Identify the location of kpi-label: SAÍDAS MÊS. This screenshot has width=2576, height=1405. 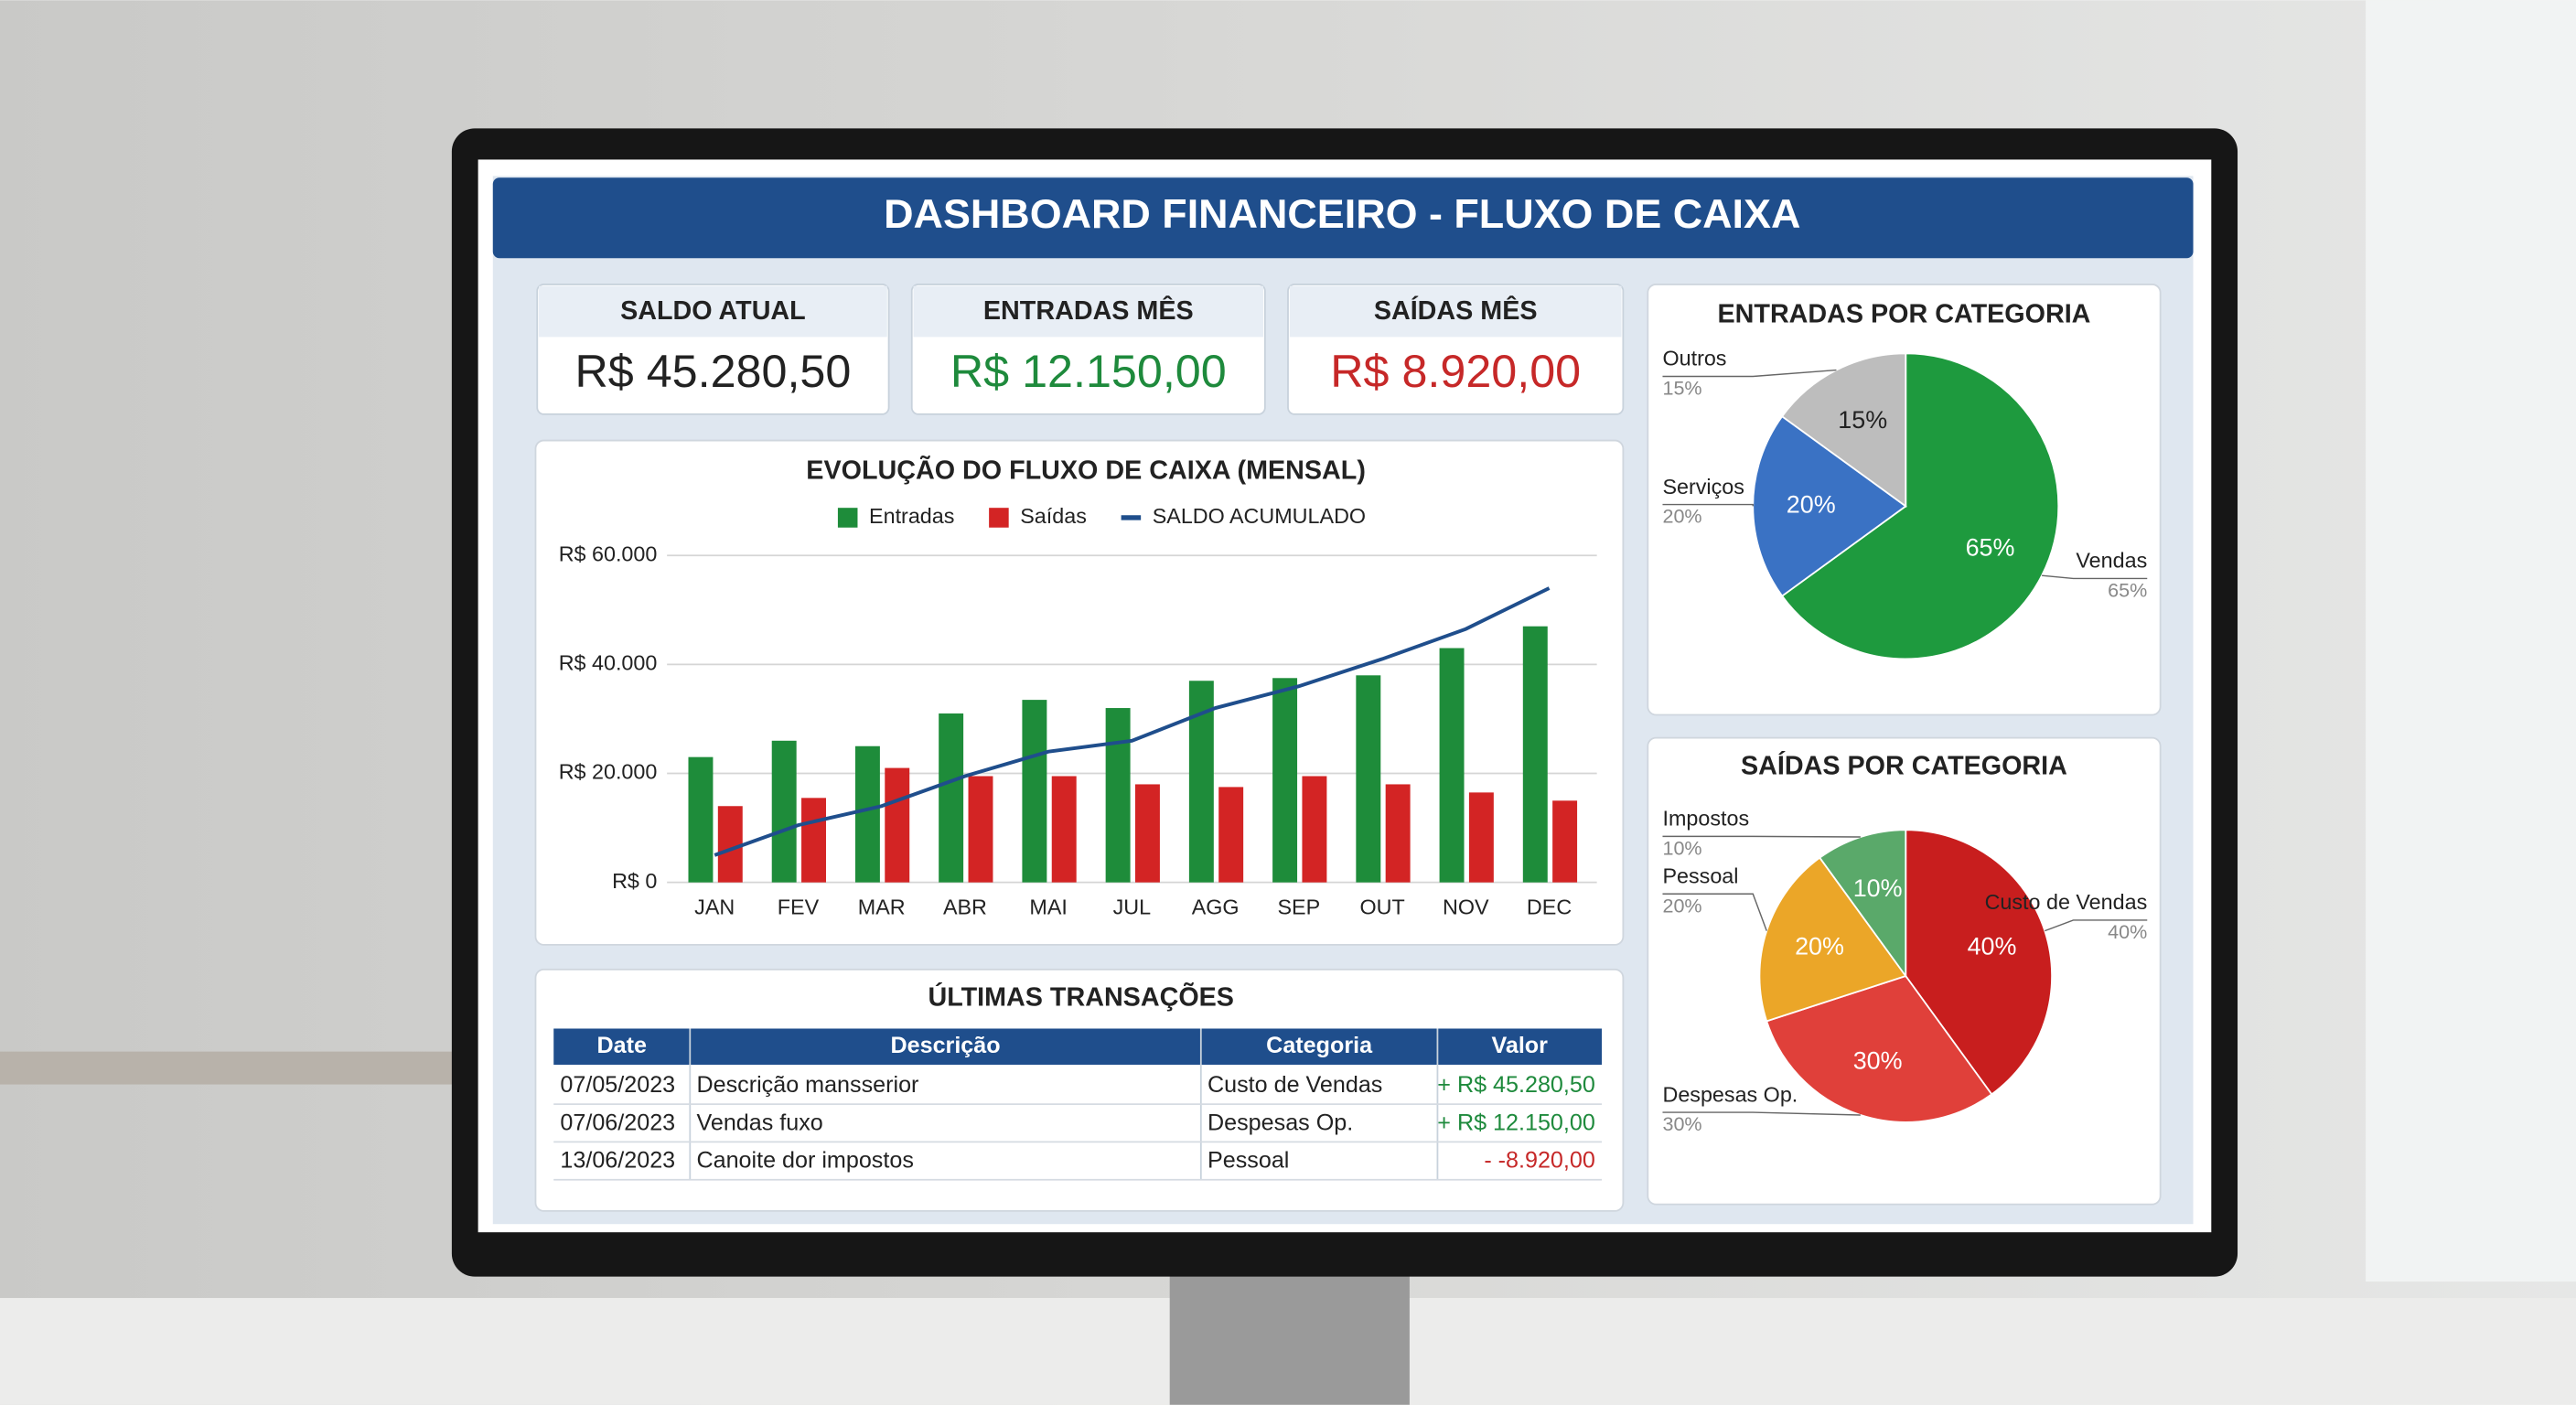
(1456, 311).